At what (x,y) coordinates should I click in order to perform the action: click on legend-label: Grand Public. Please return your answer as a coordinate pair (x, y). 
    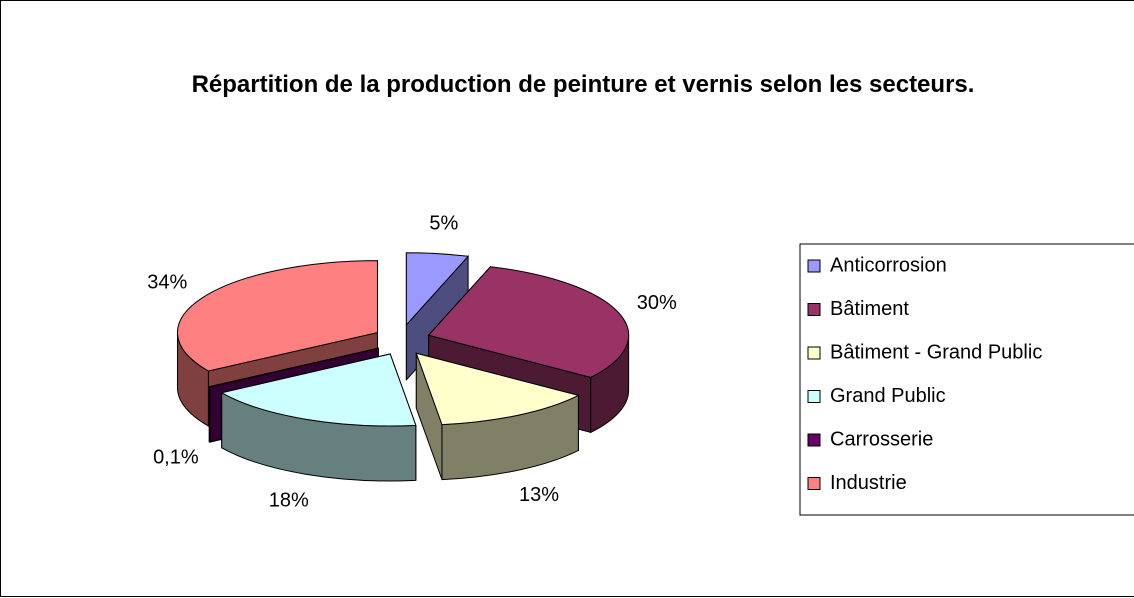
    Looking at the image, I should click on (888, 396).